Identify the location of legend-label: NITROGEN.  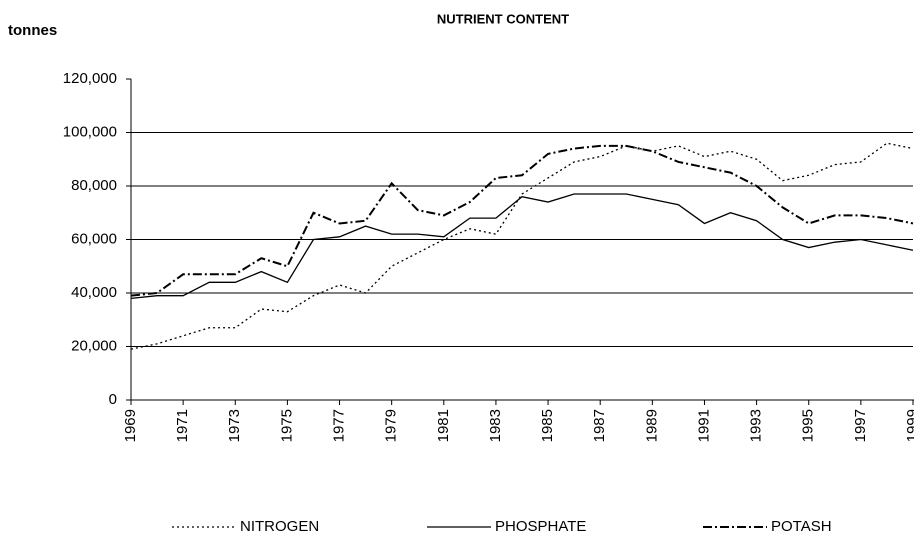
(279, 526).